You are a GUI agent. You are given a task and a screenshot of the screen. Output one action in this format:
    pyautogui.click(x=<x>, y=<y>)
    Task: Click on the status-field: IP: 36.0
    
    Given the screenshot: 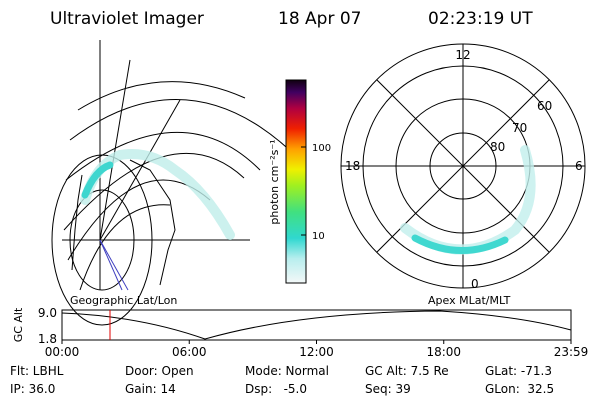 What is the action you would take?
    pyautogui.click(x=32, y=389)
    